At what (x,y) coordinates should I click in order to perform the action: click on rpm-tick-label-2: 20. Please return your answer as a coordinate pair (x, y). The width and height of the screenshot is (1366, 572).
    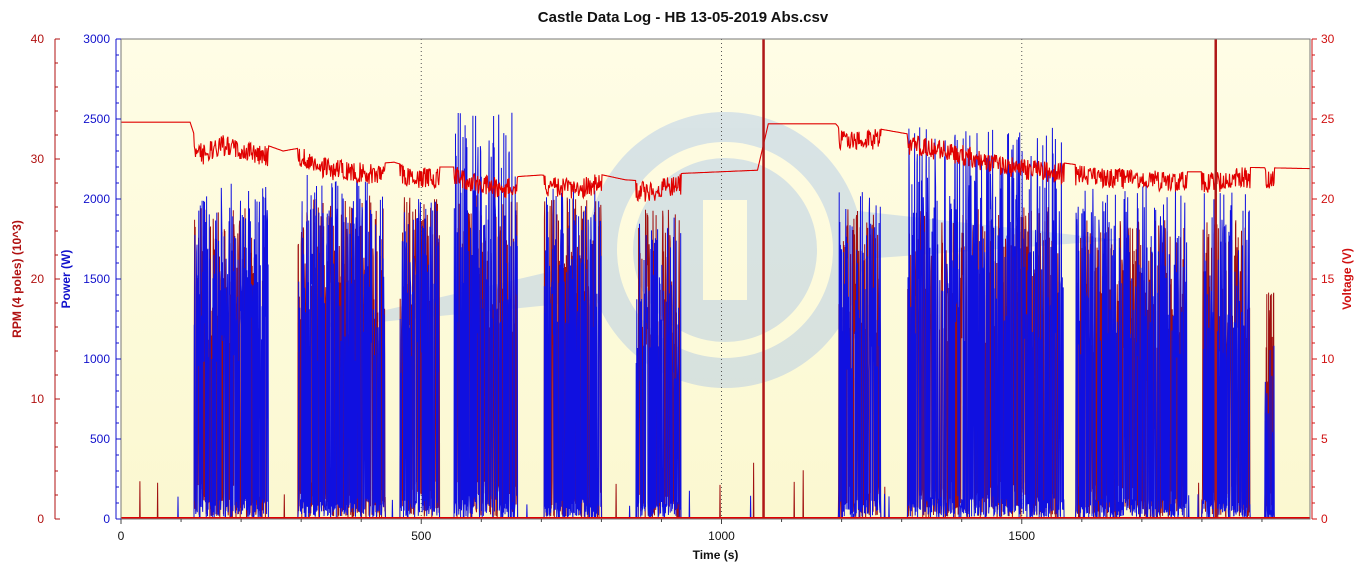
    Looking at the image, I should click on (38, 279).